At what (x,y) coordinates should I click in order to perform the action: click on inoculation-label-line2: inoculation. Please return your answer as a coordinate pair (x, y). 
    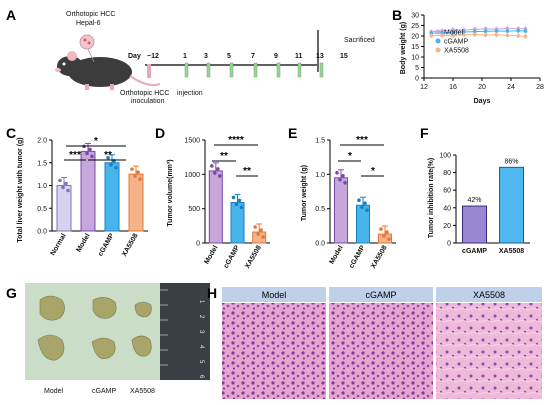
    Looking at the image, I should click on (148, 101).